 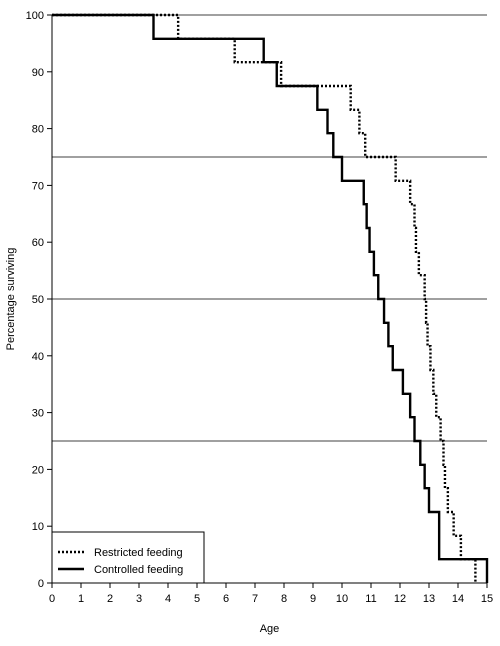 What do you see at coordinates (38, 470) in the screenshot?
I see `y-tick-label: 20` at bounding box center [38, 470].